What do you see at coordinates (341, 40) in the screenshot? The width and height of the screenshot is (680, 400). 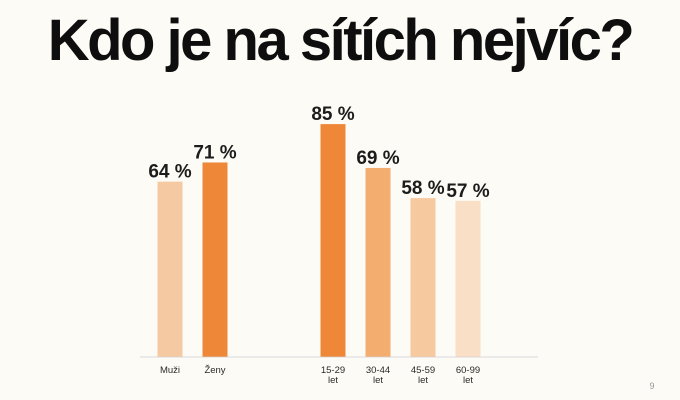 I see `page-title: Kdo je na sítích nejvíc?` at bounding box center [341, 40].